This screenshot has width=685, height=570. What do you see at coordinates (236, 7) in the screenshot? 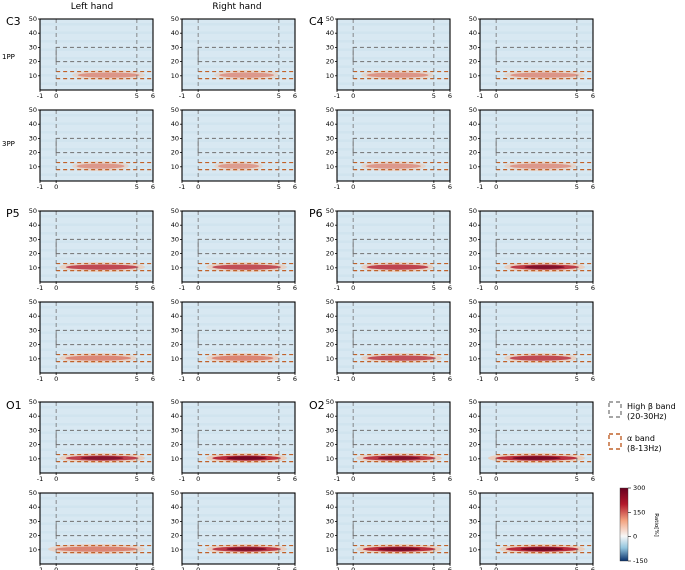
I see `column-header-right-hand: Right hand` at bounding box center [236, 7].